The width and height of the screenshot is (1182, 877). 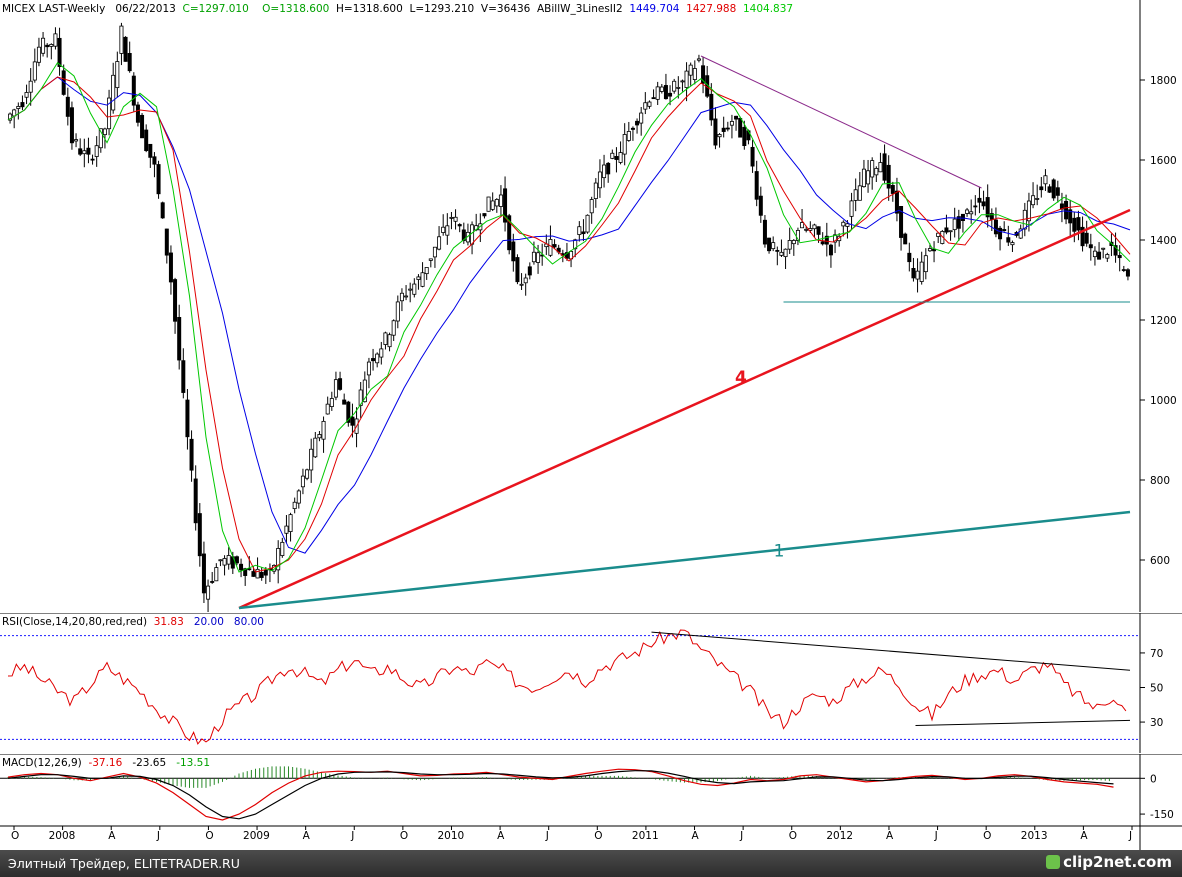 What do you see at coordinates (1156, 689) in the screenshot?
I see `rsi-tick-label: 50` at bounding box center [1156, 689].